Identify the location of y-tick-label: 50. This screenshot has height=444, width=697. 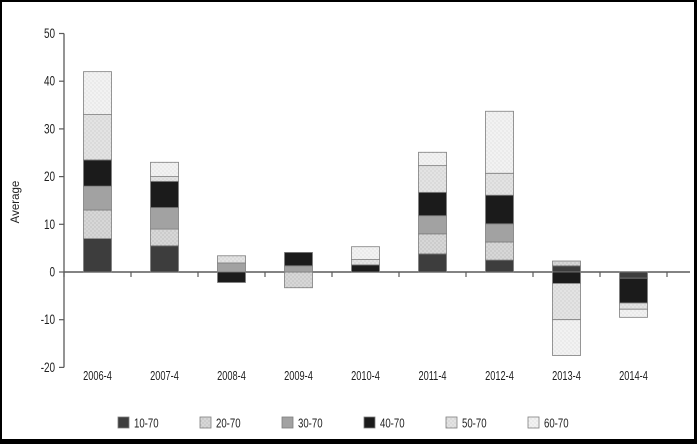
(49, 33).